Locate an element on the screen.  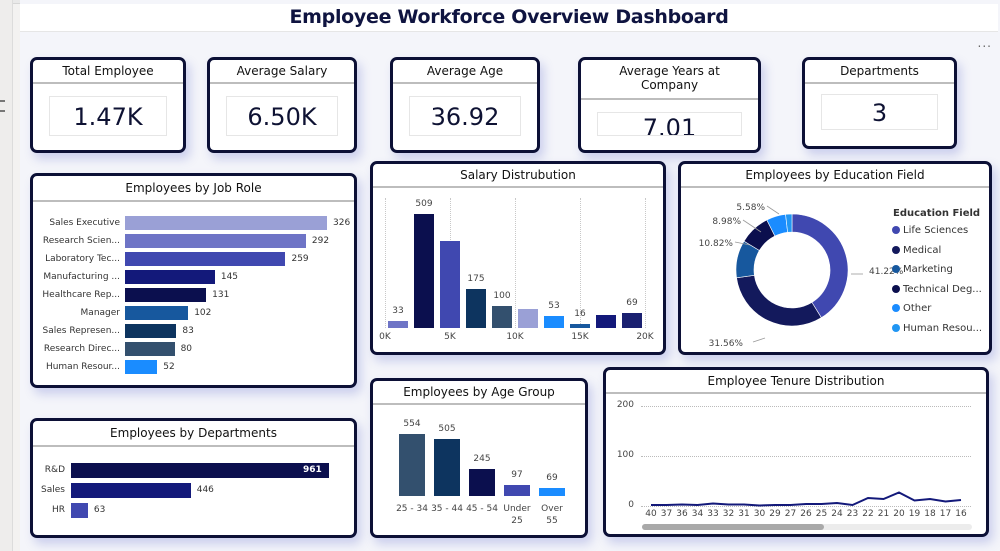
chart-title: Employee Tenure Distribution is located at coordinates (796, 382).